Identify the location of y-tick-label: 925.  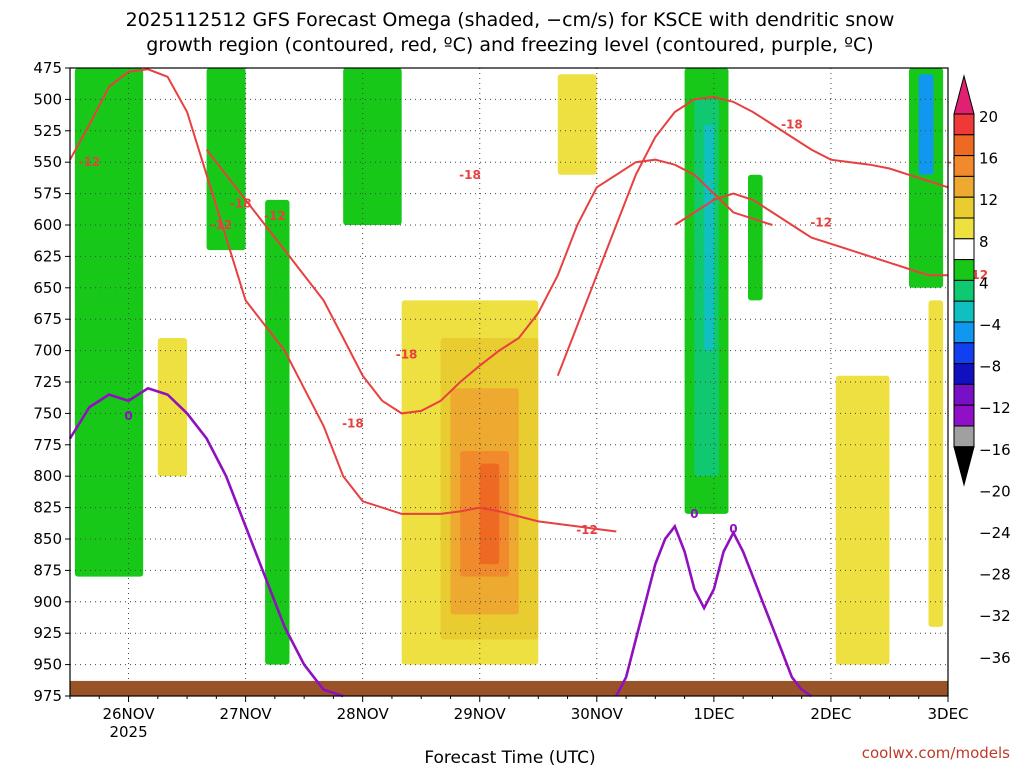
(47, 633).